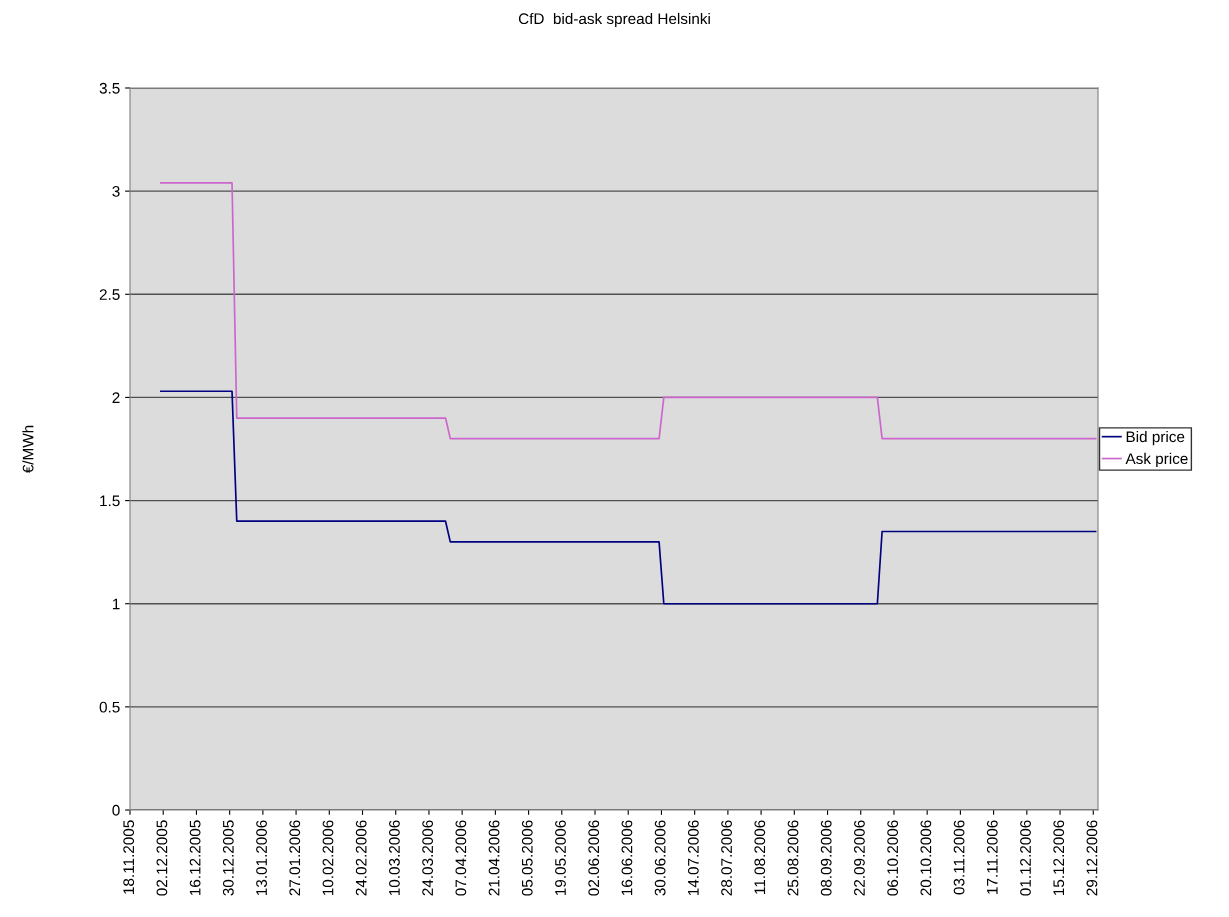 Image resolution: width=1229 pixels, height=917 pixels. Describe the element at coordinates (959, 857) in the screenshot. I see `x-tick-label: 03.11.2006` at that location.